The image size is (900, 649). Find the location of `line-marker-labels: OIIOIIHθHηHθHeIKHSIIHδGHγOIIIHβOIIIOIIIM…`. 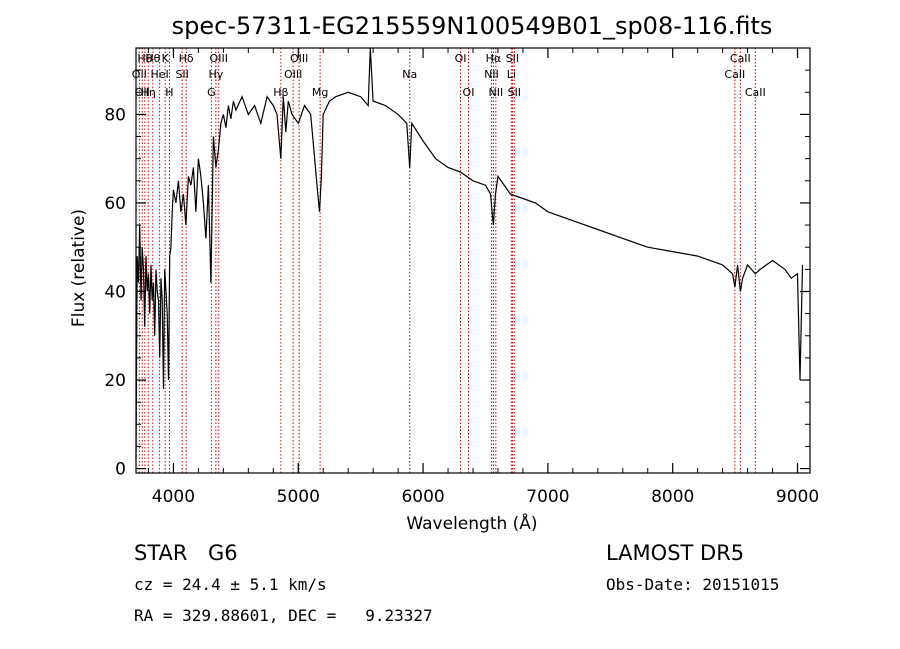

line-marker-labels: OIIOIIHθHηHθHeIKHSIIHδGHγOIIIHβOIIIOIIIM… is located at coordinates (449, 75).